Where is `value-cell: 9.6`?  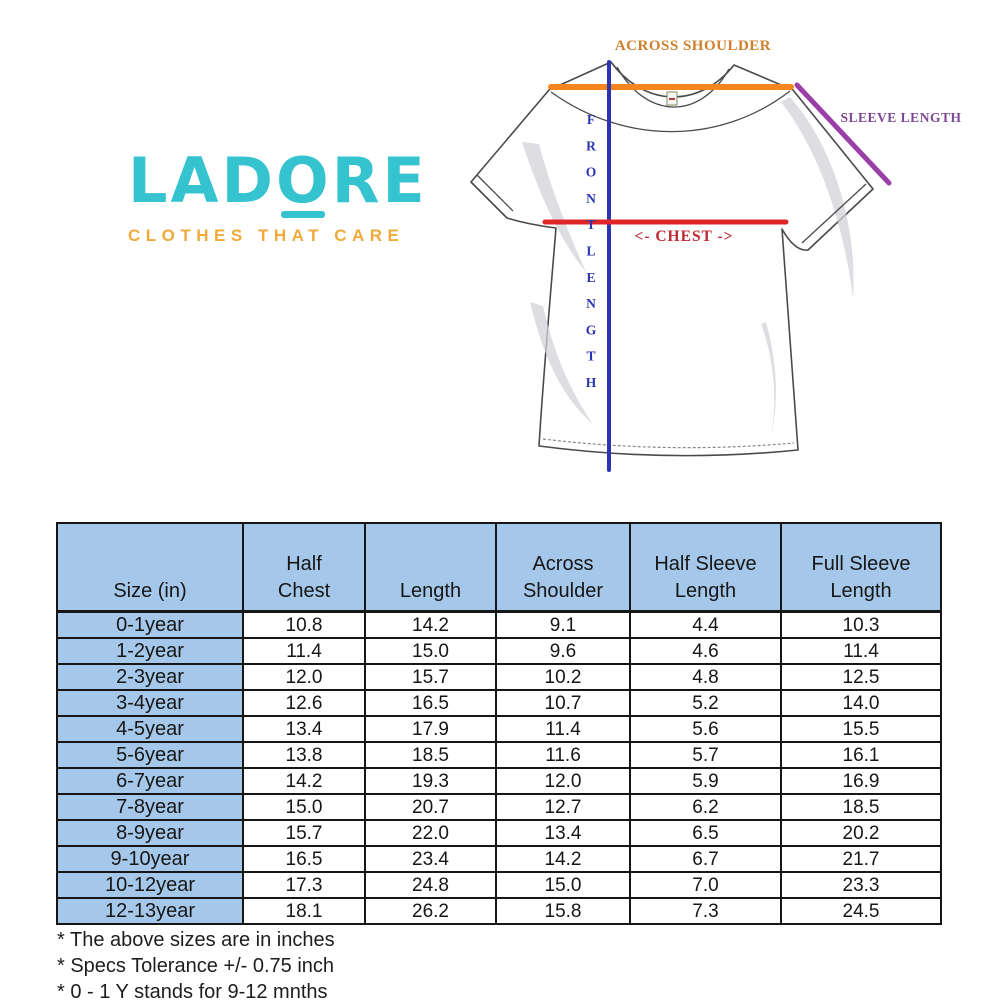
value-cell: 9.6 is located at coordinates (563, 651).